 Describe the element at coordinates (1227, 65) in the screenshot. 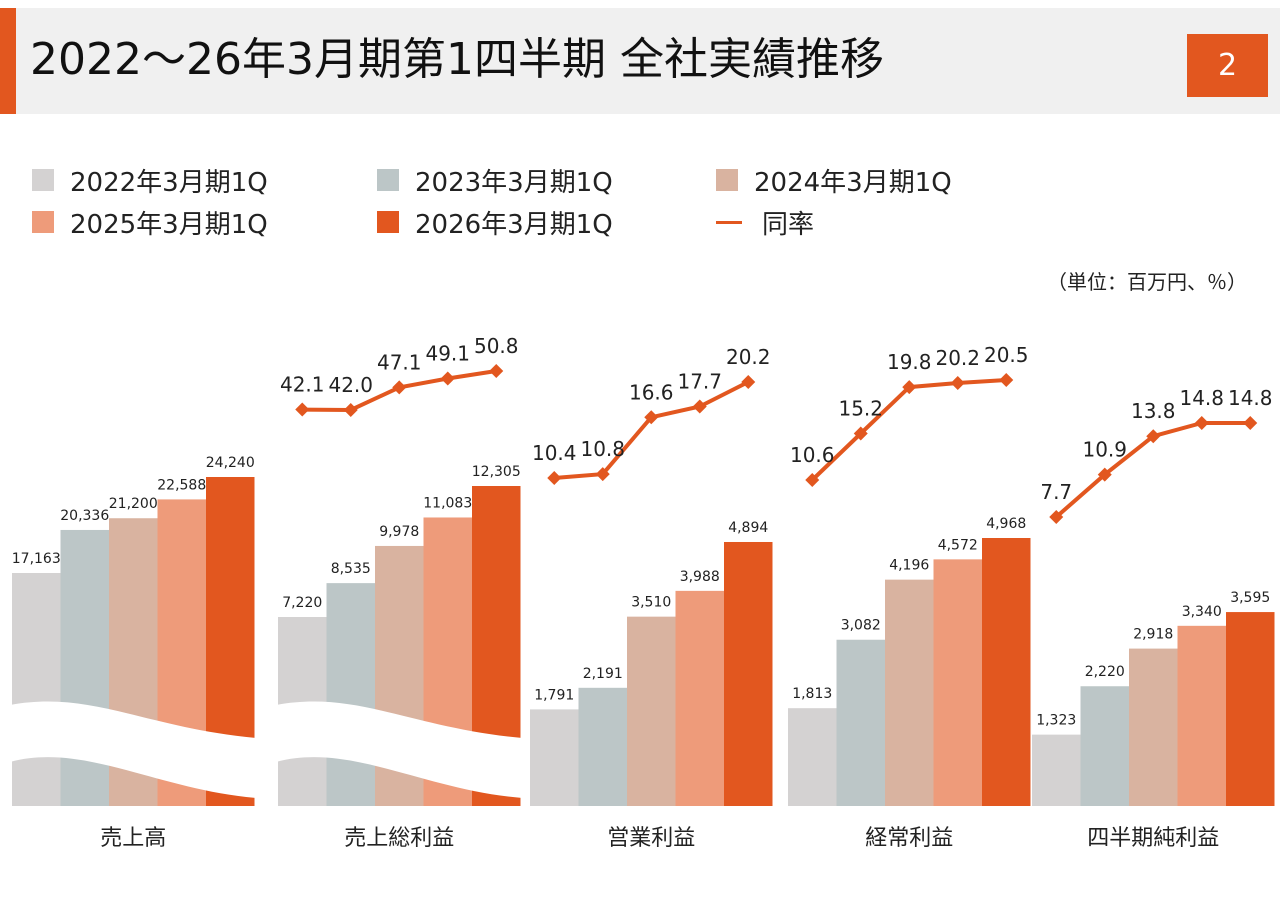

I see `page-number-badge: 2` at that location.